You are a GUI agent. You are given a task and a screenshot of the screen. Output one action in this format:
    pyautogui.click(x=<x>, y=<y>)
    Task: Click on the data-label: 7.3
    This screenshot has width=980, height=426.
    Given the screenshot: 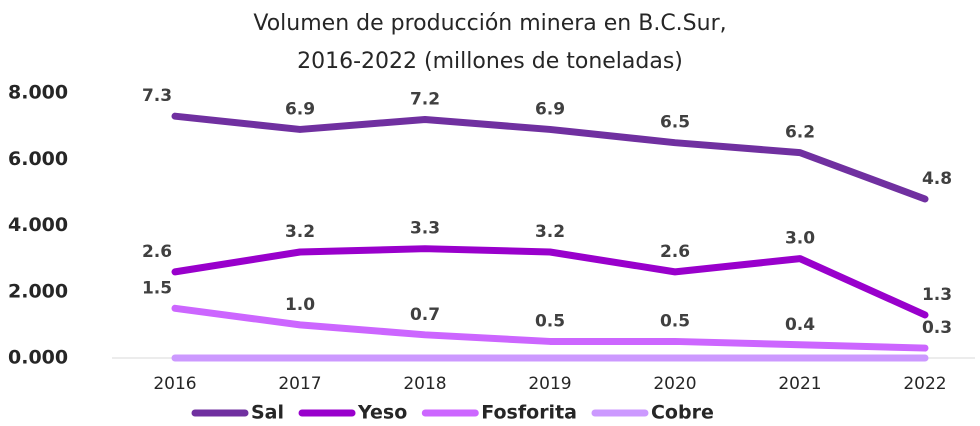 What is the action you would take?
    pyautogui.click(x=157, y=96)
    